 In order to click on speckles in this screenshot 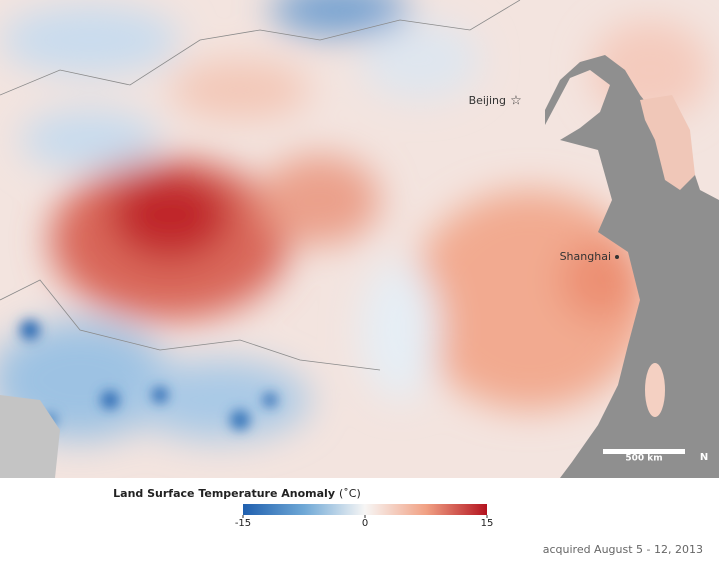, I will do `click(148, 375)`.